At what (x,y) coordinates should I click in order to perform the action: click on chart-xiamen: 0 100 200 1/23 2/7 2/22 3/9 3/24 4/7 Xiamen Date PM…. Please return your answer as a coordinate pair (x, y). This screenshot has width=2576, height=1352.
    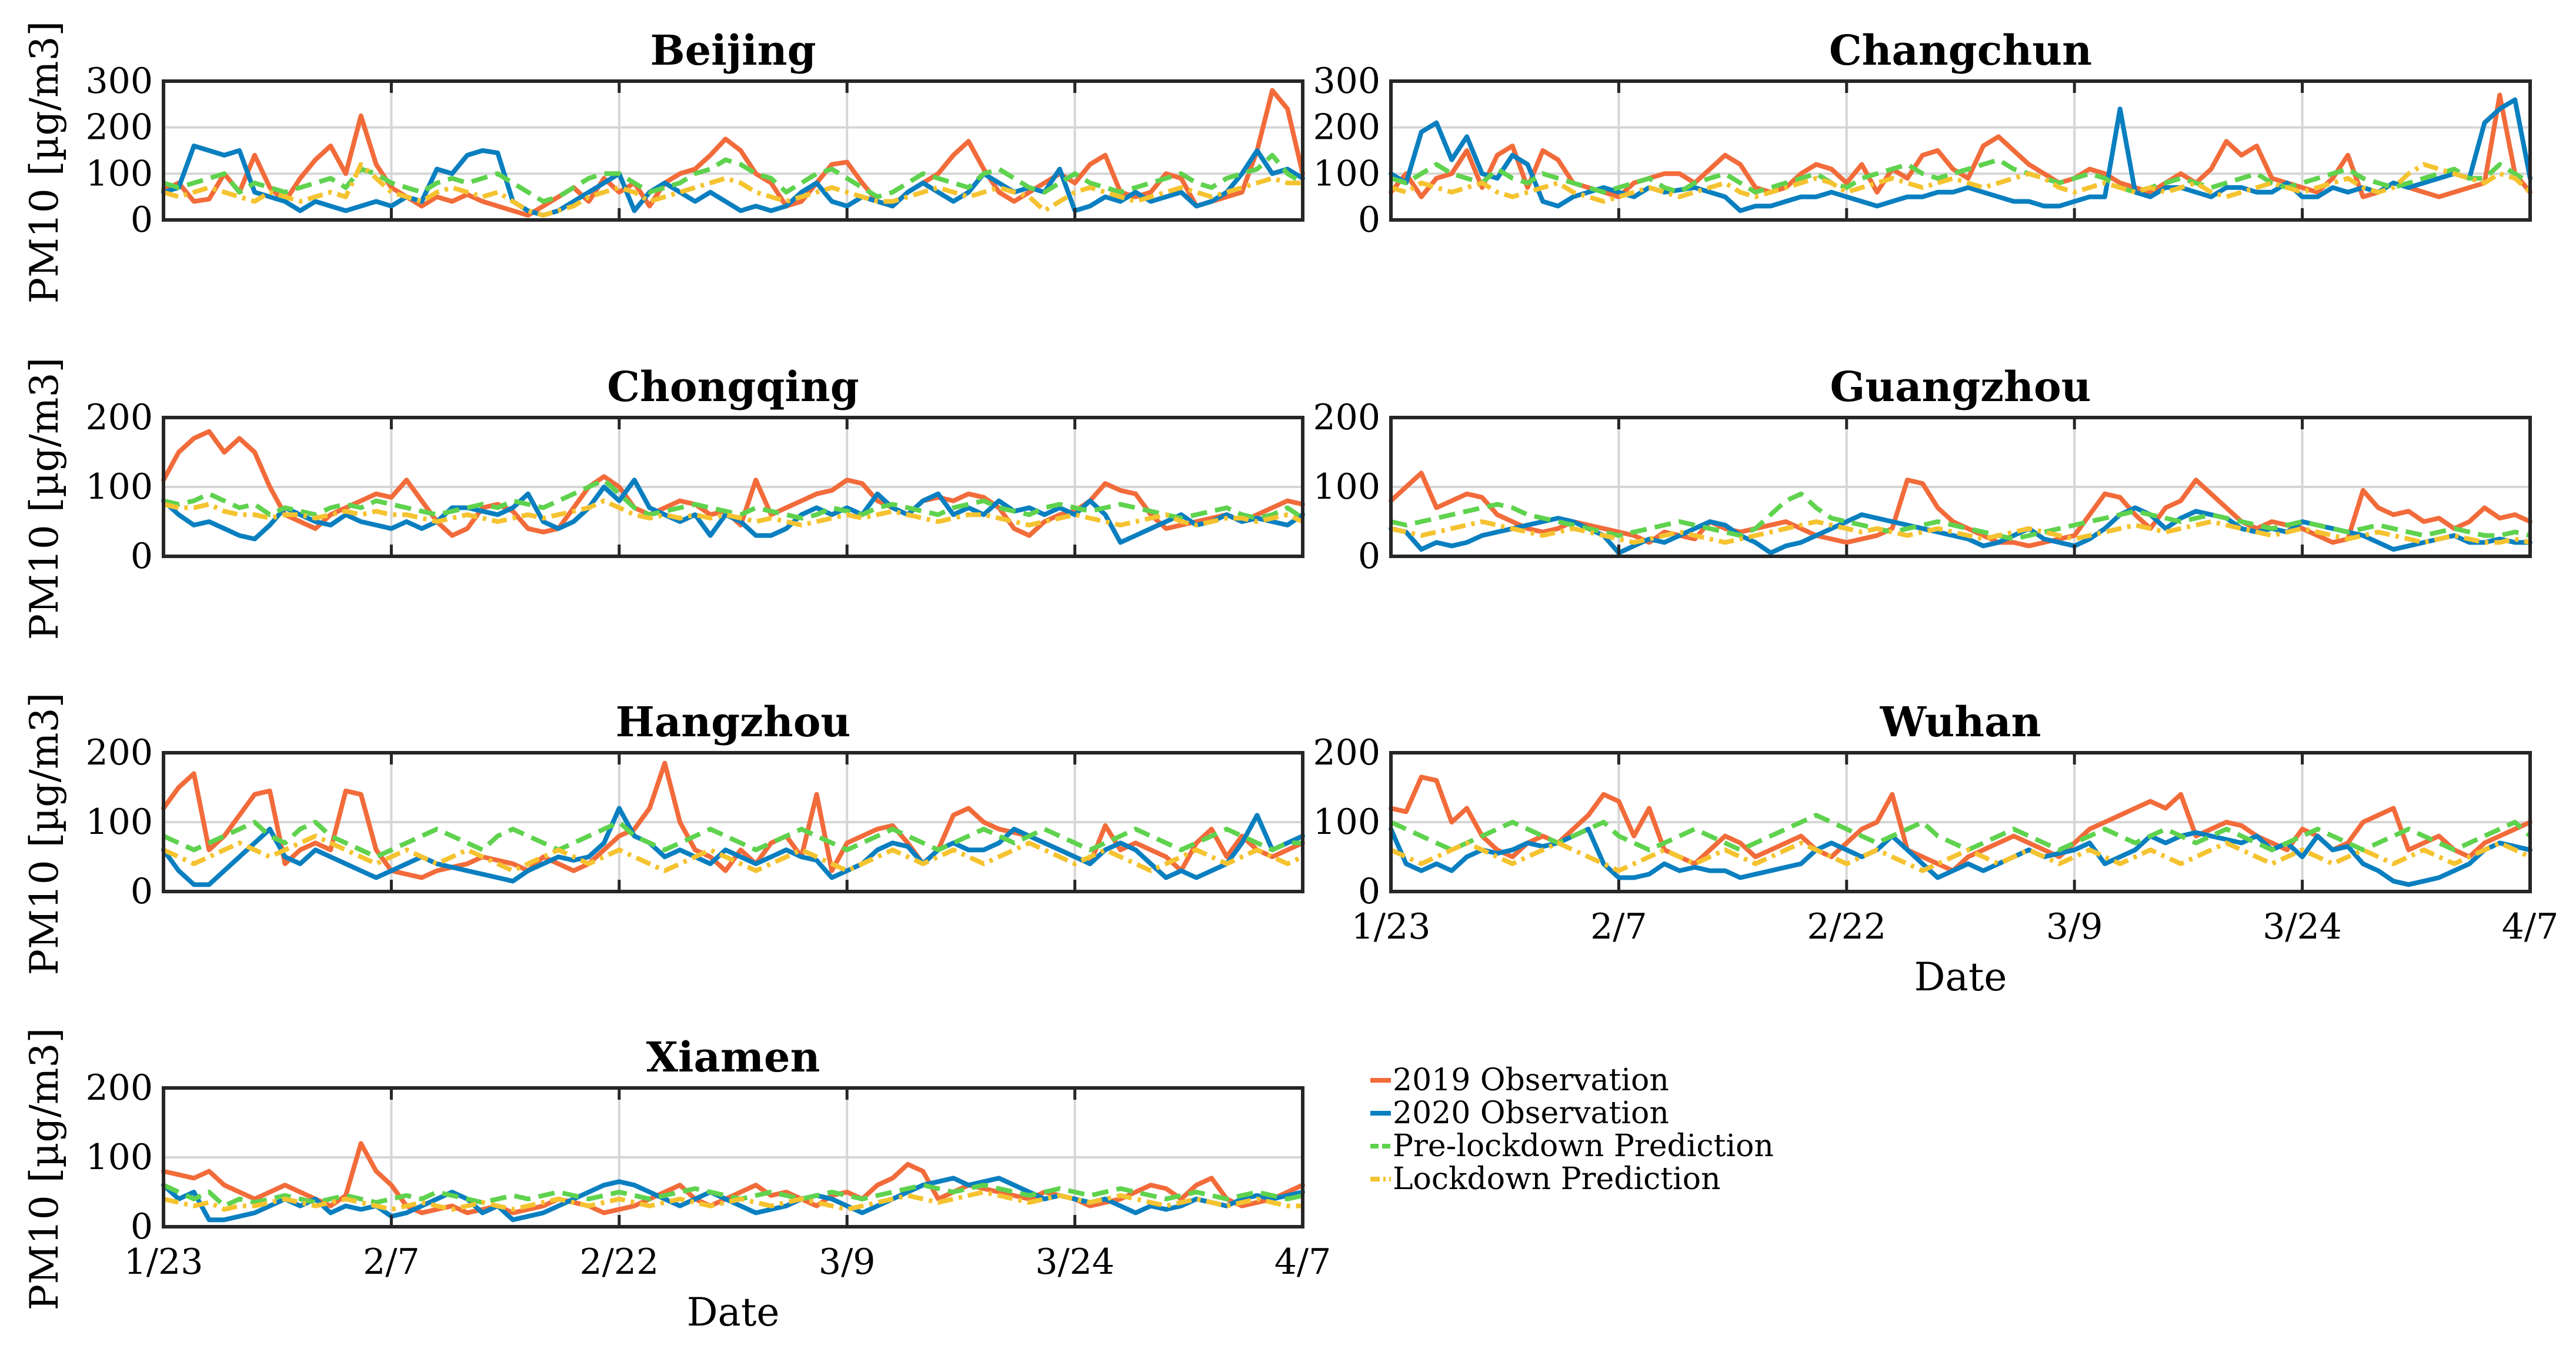
    Looking at the image, I should click on (676, 1181).